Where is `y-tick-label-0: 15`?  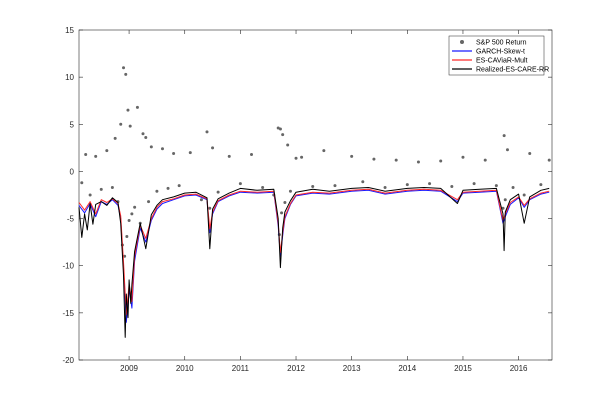 y-tick-label-0: 15 is located at coordinates (69, 30).